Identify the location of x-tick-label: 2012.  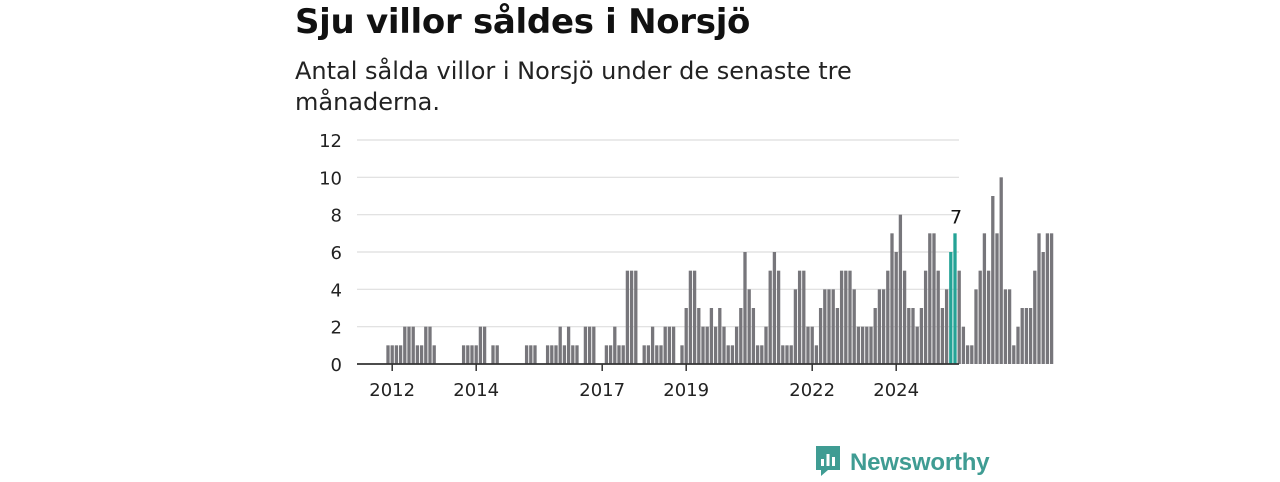
(392, 390).